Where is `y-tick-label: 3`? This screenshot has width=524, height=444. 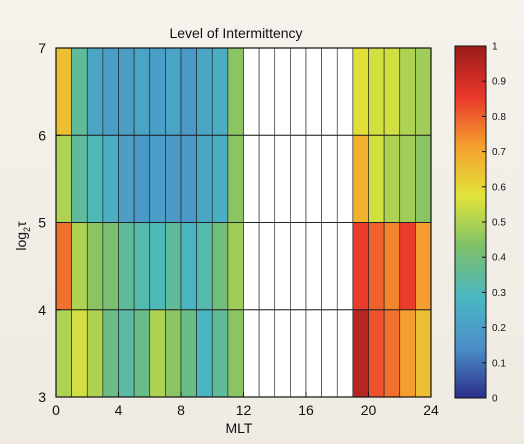 y-tick-label: 3 is located at coordinates (42, 397).